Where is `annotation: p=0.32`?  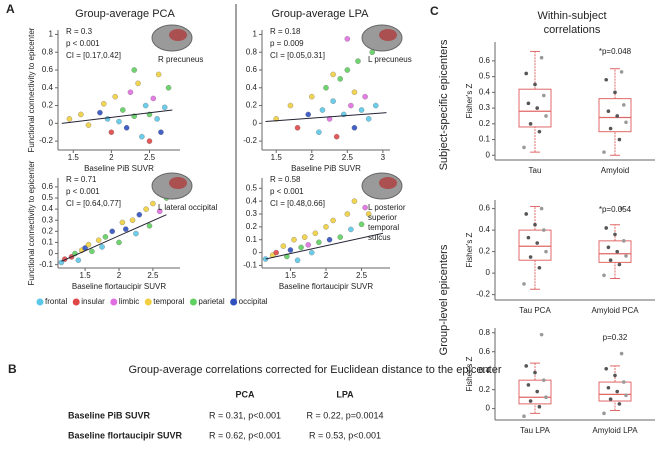
annotation: p=0.32 is located at coordinates (615, 337).